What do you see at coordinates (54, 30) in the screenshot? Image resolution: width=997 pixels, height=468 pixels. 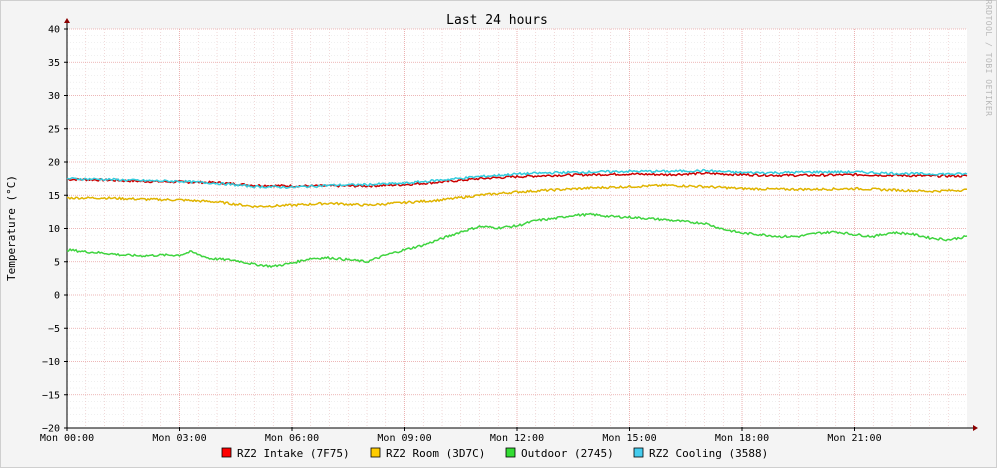 I see `y-tick-label: 40` at bounding box center [54, 30].